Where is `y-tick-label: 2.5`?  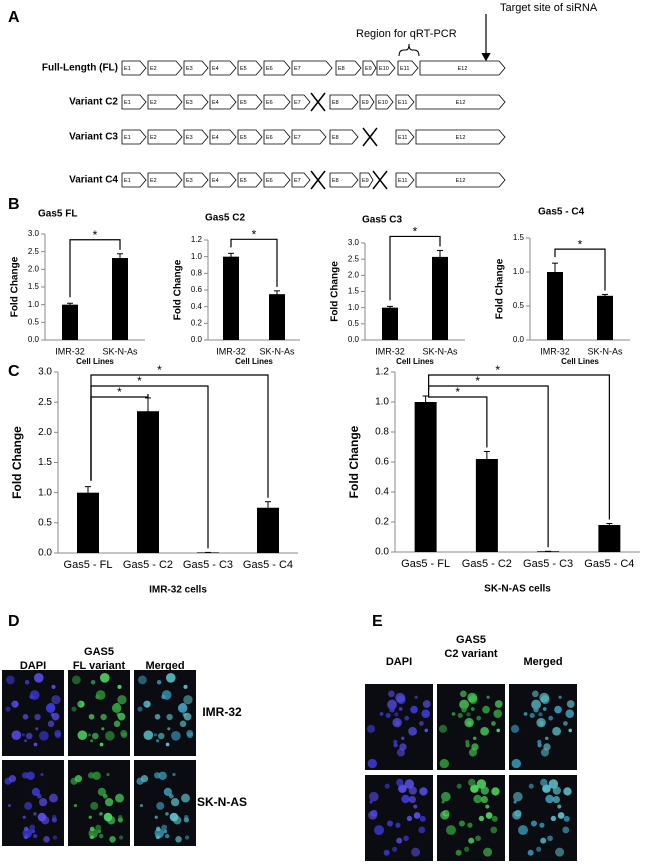 y-tick-label: 2.5 is located at coordinates (354, 258).